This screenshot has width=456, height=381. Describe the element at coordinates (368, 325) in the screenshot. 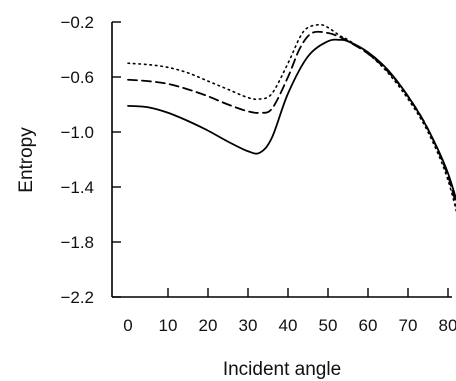

I see `x-tick-label: 60` at that location.